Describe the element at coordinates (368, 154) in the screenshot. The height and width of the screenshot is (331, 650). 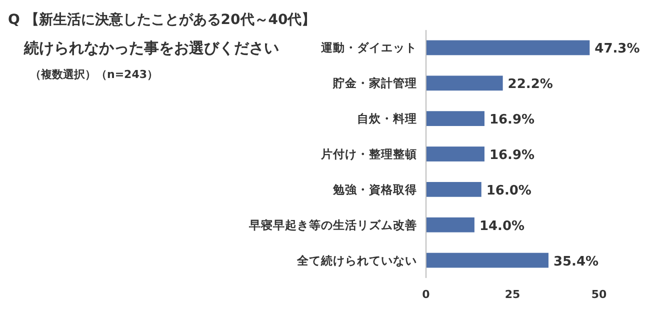
I see `y-tick-label: 片付け・整理整頓` at that location.